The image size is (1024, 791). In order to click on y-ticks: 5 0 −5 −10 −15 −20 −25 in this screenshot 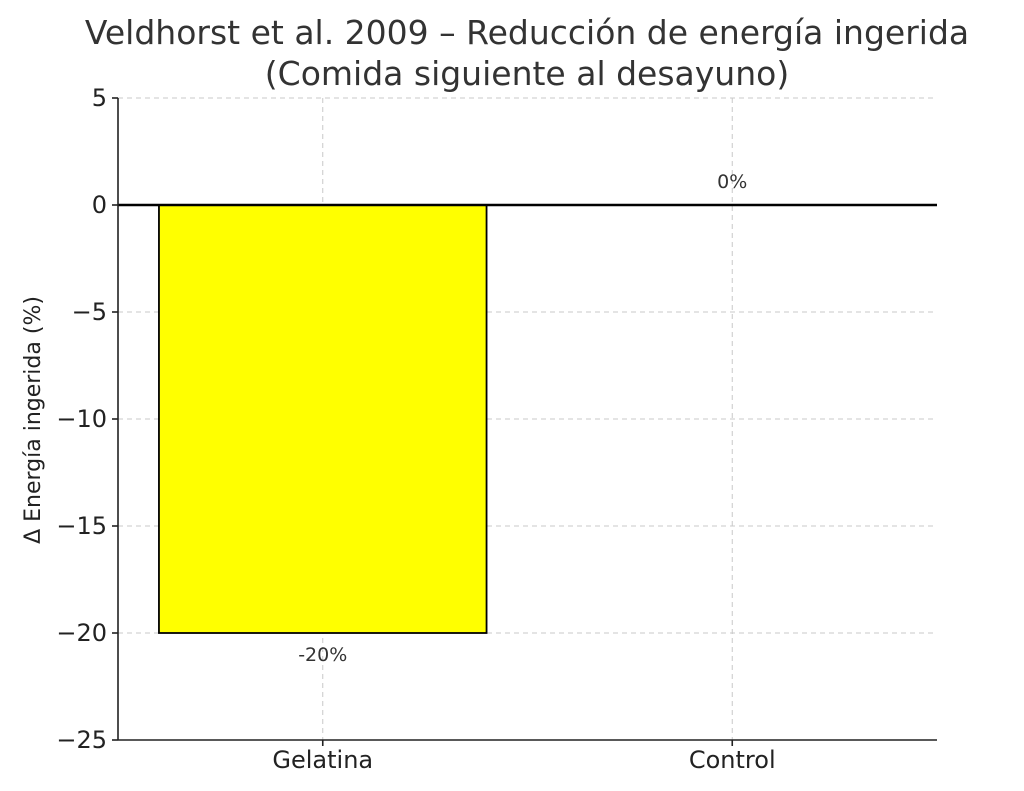, I will do `click(87, 419)`.